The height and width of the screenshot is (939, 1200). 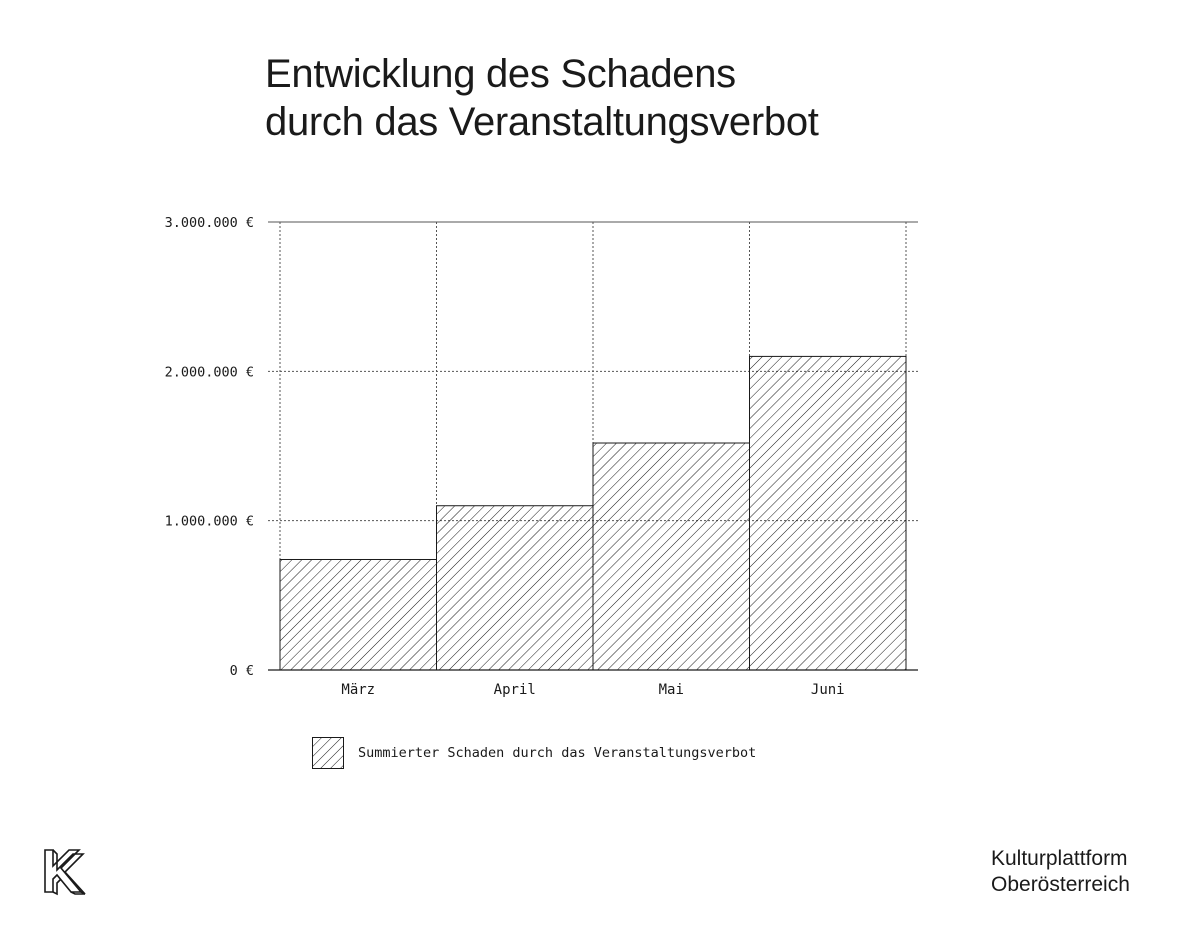 What do you see at coordinates (828, 690) in the screenshot?
I see `x-tick-label-4: Juni` at bounding box center [828, 690].